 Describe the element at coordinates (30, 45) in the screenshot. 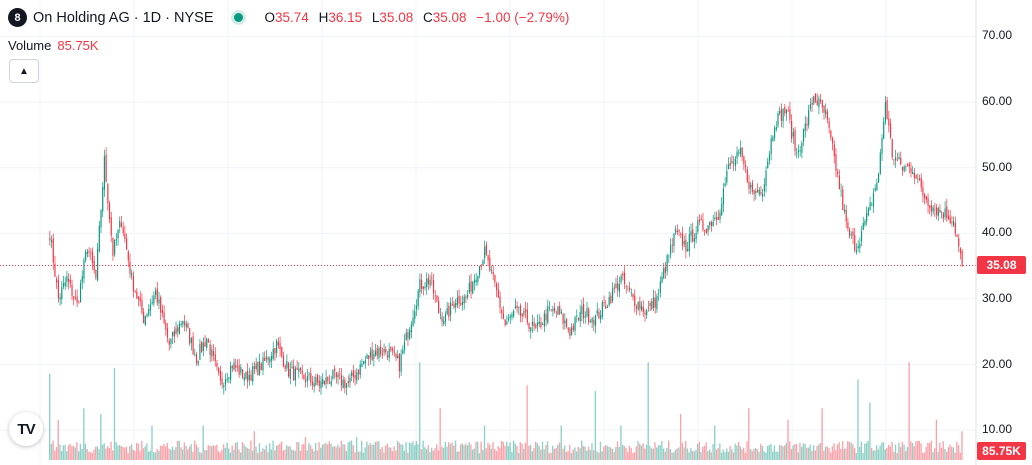

I see `volume-label: Volume` at that location.